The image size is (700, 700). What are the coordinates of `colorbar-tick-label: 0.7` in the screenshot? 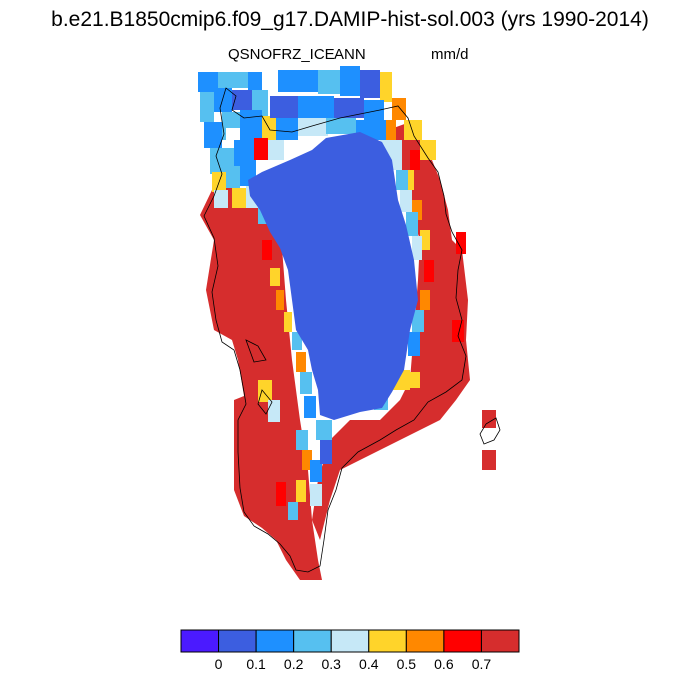 It's located at (481, 664).